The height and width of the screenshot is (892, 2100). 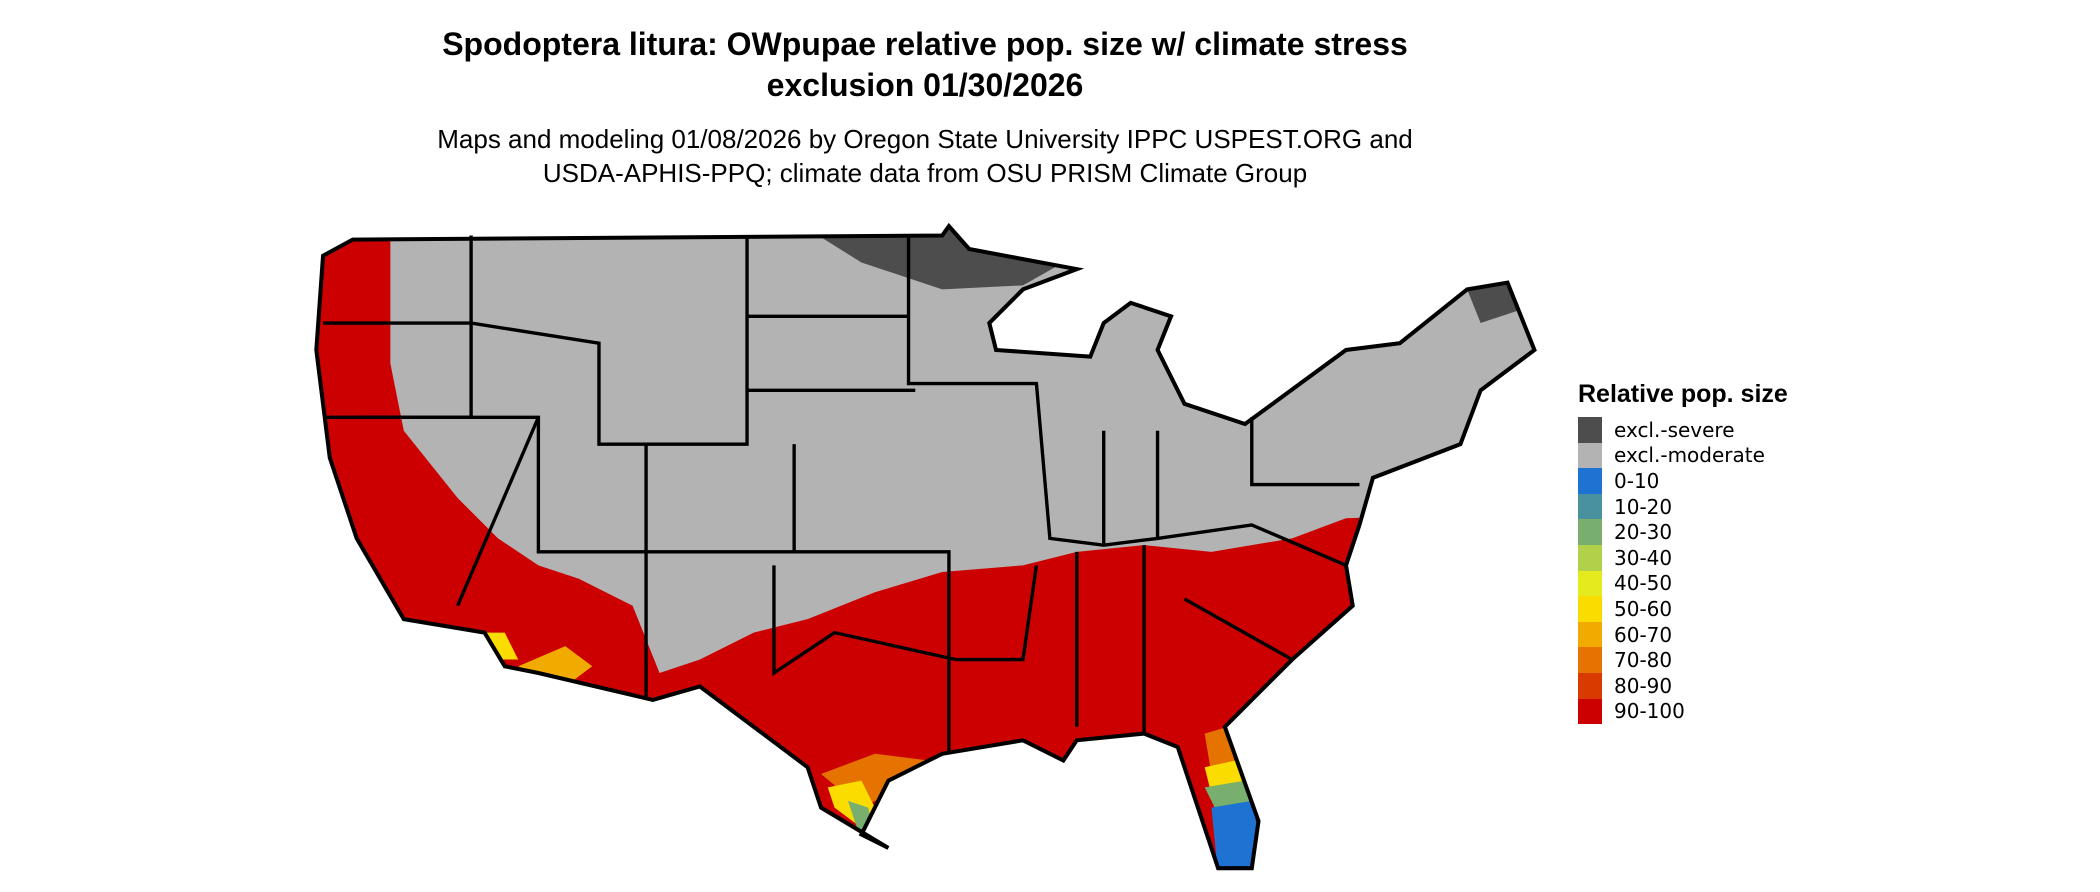 What do you see at coordinates (1683, 634) in the screenshot?
I see `legend-entry: 60-70` at bounding box center [1683, 634].